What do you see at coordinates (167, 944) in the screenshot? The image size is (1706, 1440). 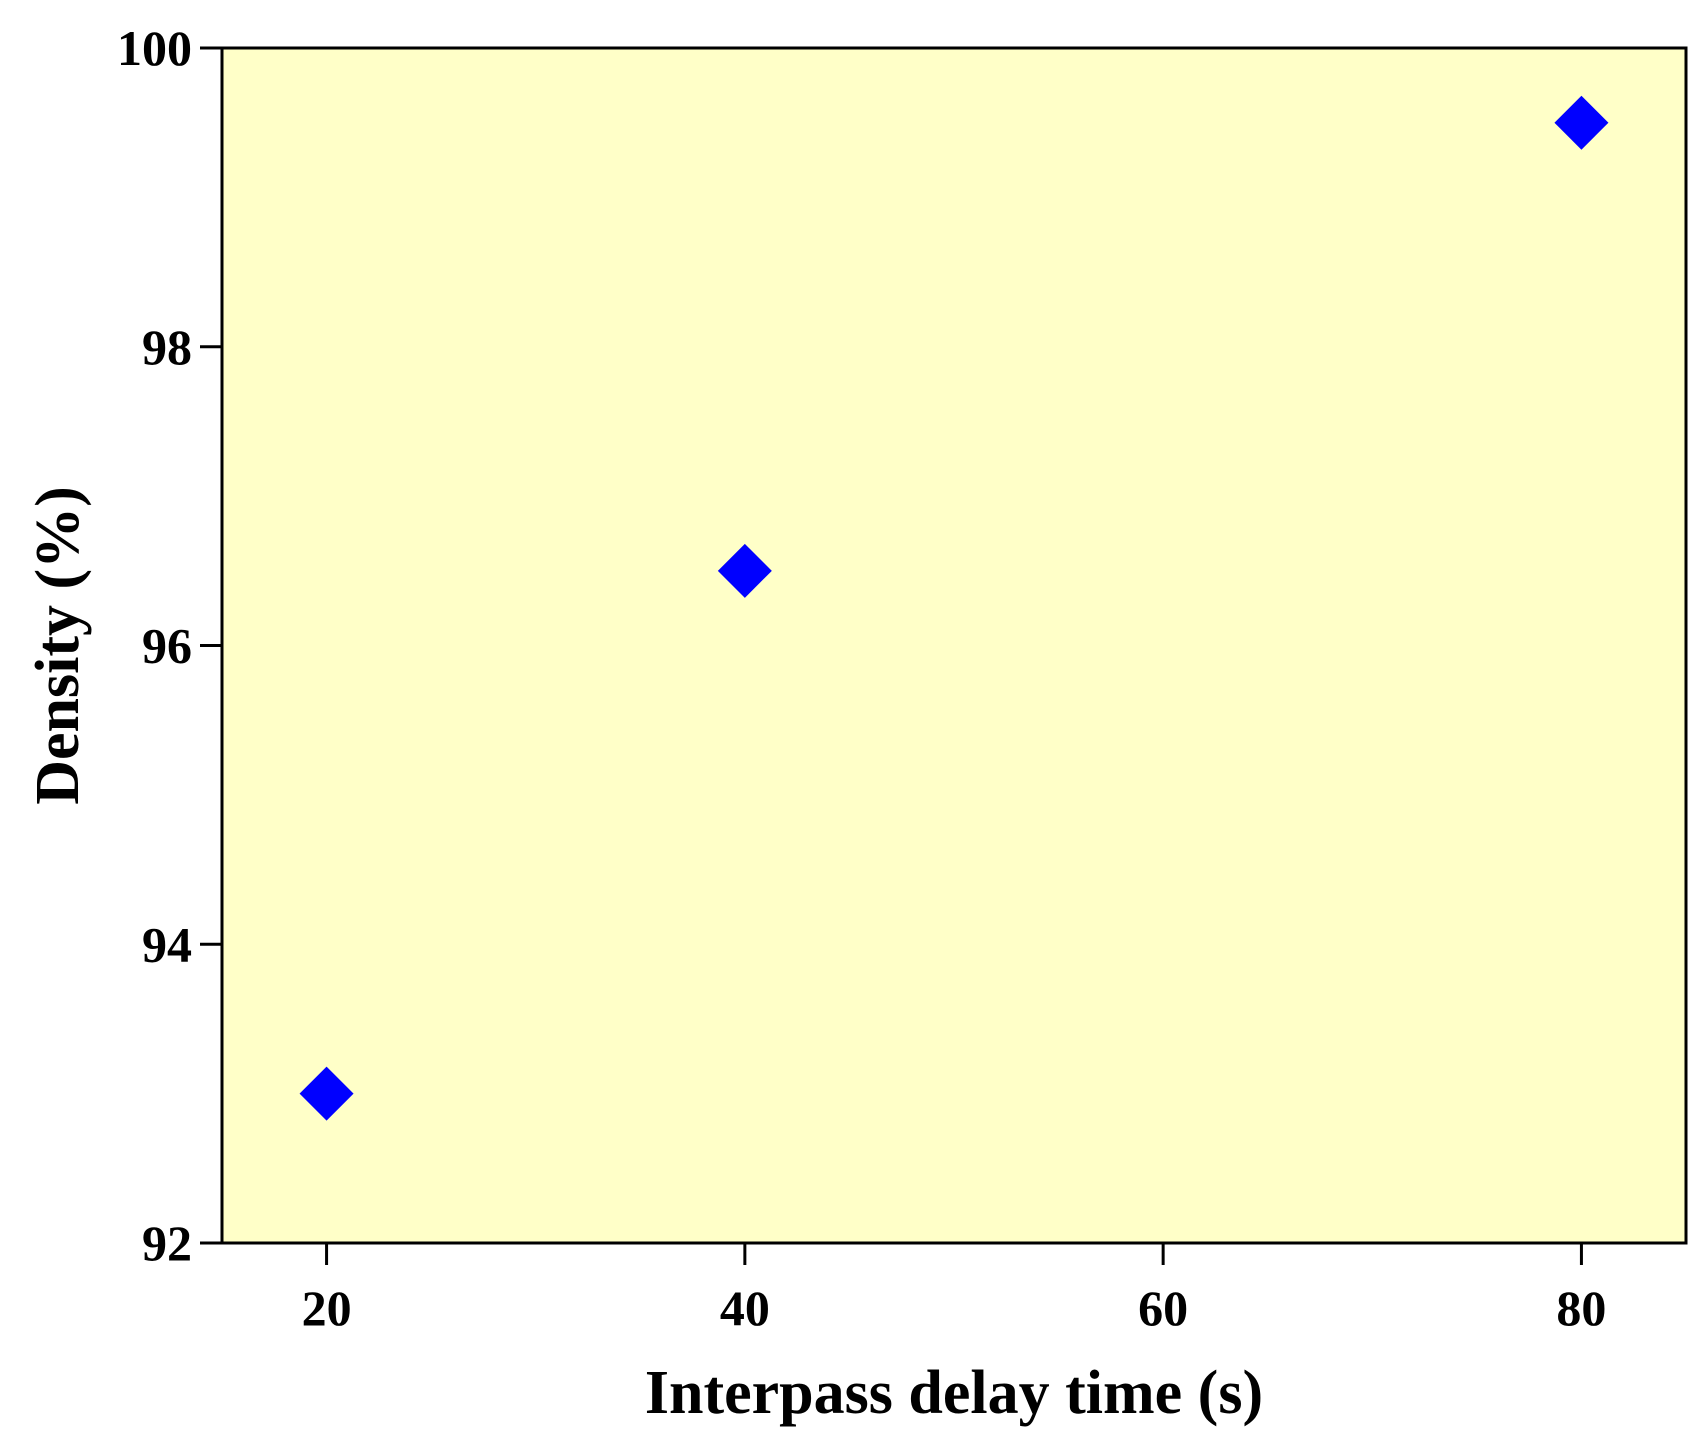 I see `y-tick-label: 94` at bounding box center [167, 944].